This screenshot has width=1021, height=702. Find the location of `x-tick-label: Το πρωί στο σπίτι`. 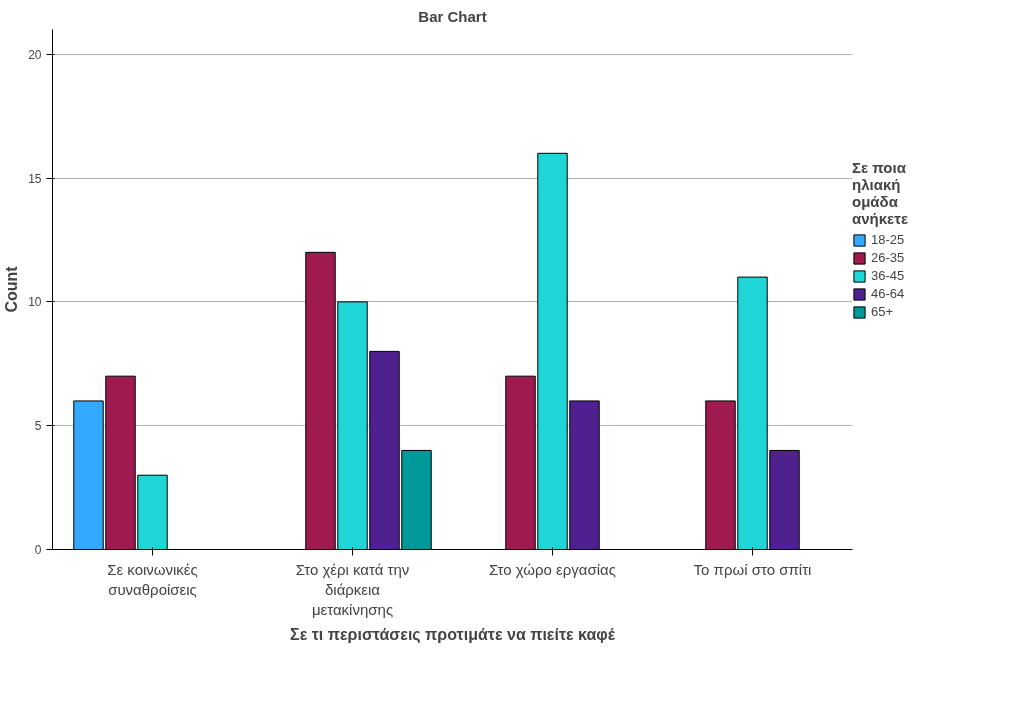

x-tick-label: Το πρωί στο σπίτι is located at coordinates (752, 569).